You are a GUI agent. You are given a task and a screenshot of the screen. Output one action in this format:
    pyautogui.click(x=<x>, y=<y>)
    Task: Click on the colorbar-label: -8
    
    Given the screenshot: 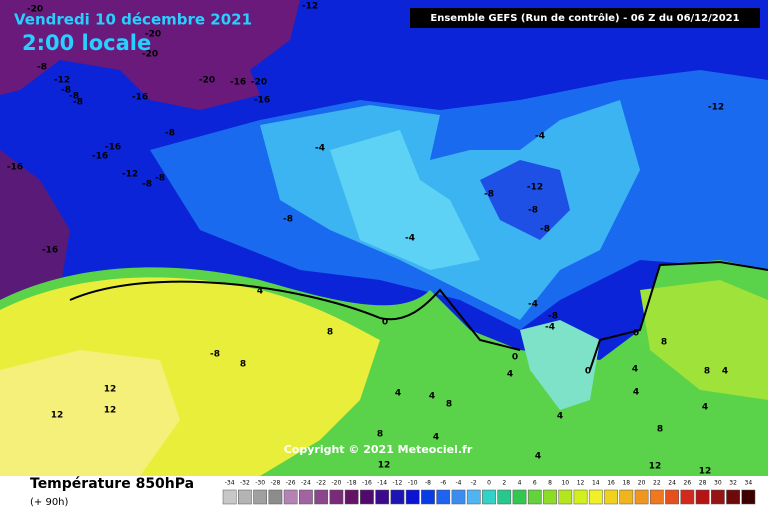 What is the action you would take?
    pyautogui.click(x=428, y=483)
    